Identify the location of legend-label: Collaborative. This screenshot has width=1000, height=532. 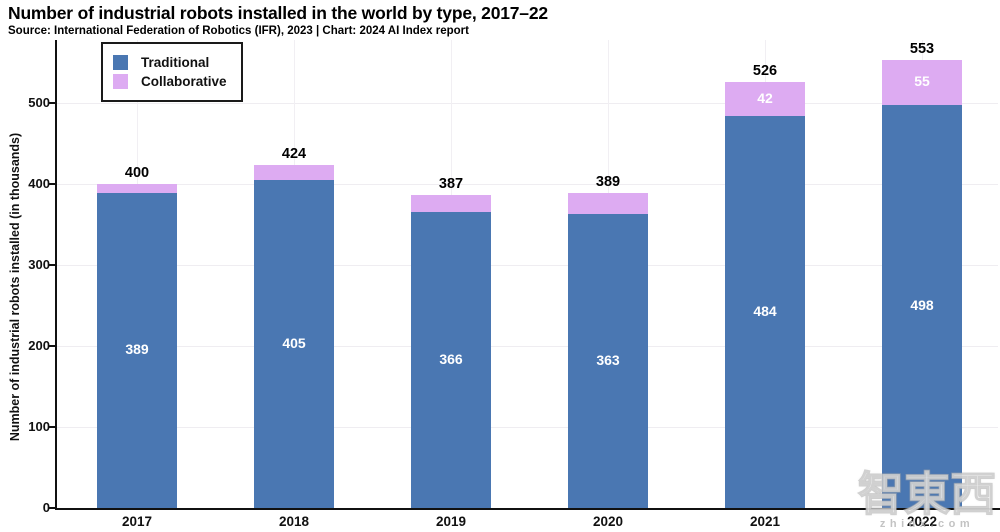
(184, 81).